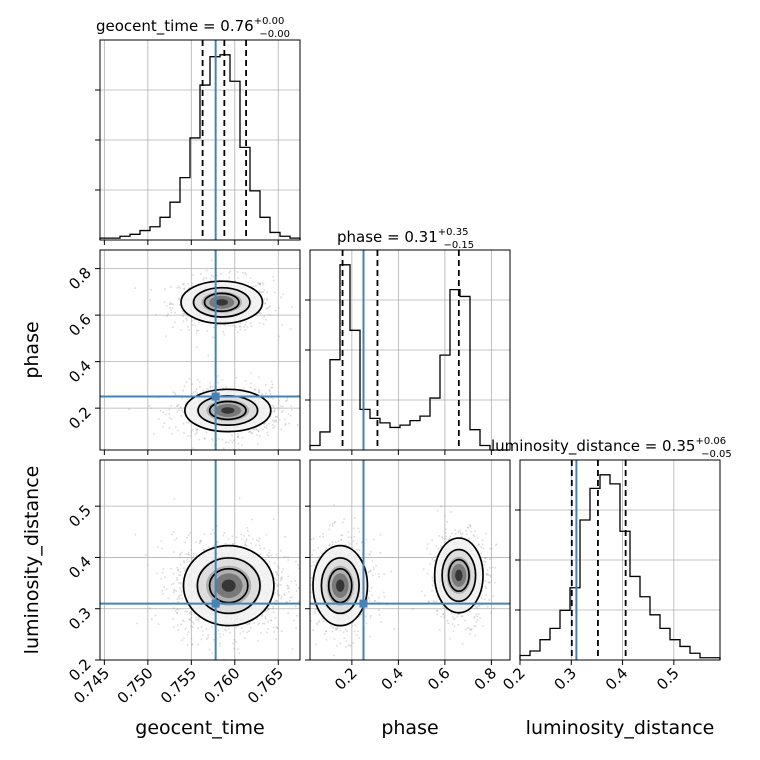 The height and width of the screenshot is (760, 760). What do you see at coordinates (228, 585) in the screenshot?
I see `contour-line` at bounding box center [228, 585].